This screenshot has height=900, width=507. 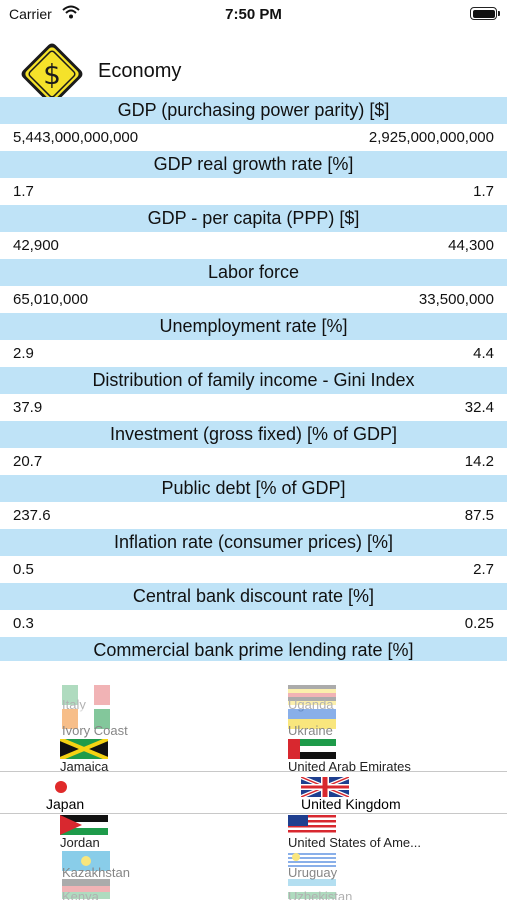 I want to click on picker-selection-band, so click(x=253, y=792).